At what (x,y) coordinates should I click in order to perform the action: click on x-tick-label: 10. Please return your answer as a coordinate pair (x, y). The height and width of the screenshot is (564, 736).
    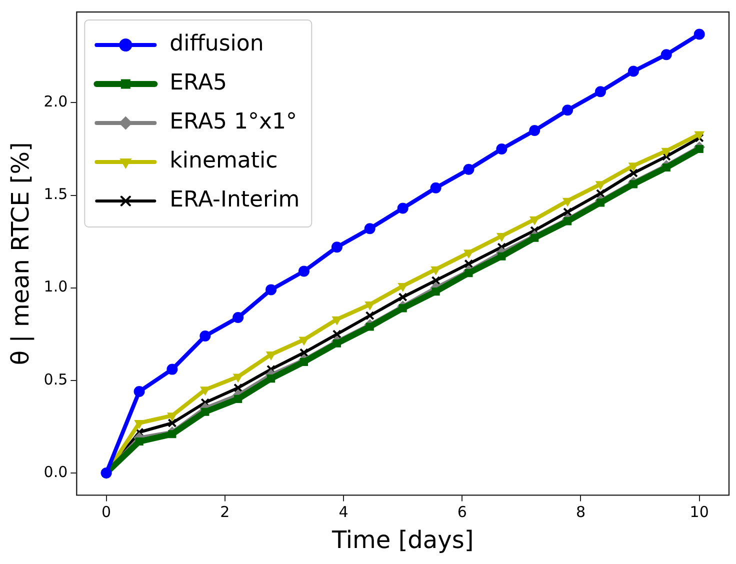
    Looking at the image, I should click on (699, 512).